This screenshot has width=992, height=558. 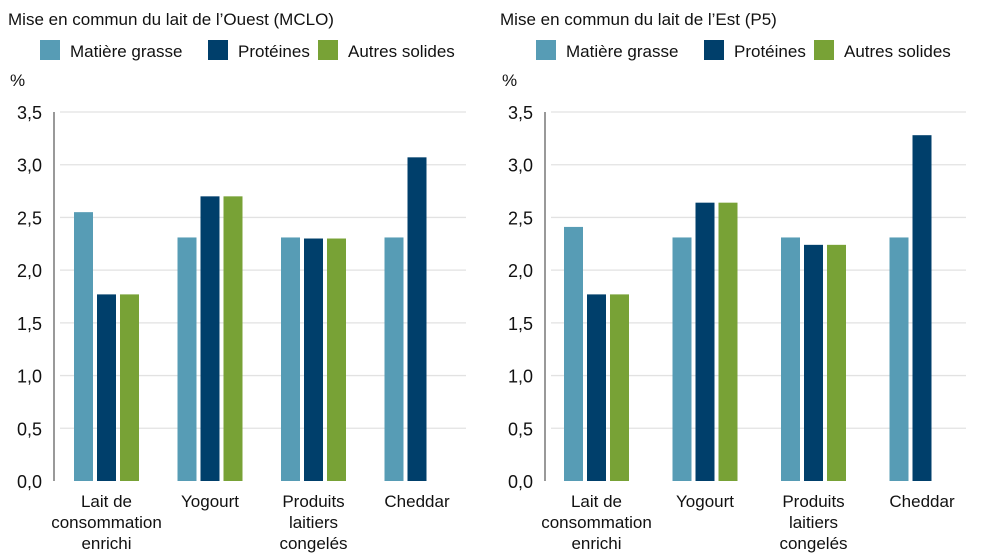 What do you see at coordinates (638, 19) in the screenshot?
I see `chart-title: Mise en commun du lait de l’Est (P5)` at bounding box center [638, 19].